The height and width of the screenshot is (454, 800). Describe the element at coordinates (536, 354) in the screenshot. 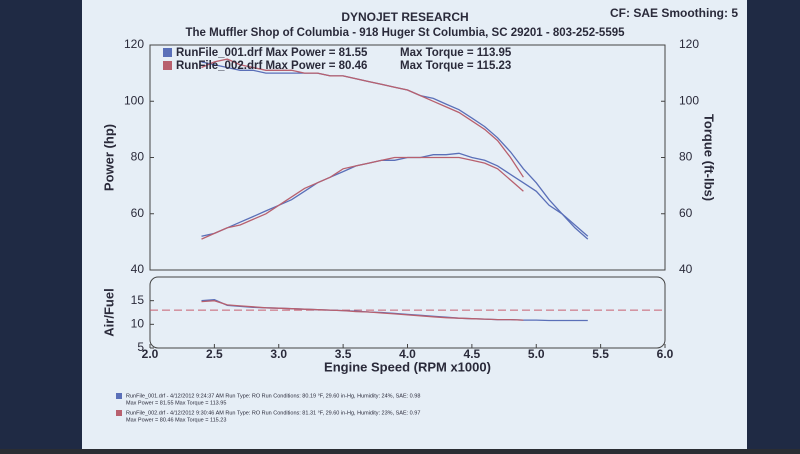

I see `x-tick-label: 5.0` at that location.